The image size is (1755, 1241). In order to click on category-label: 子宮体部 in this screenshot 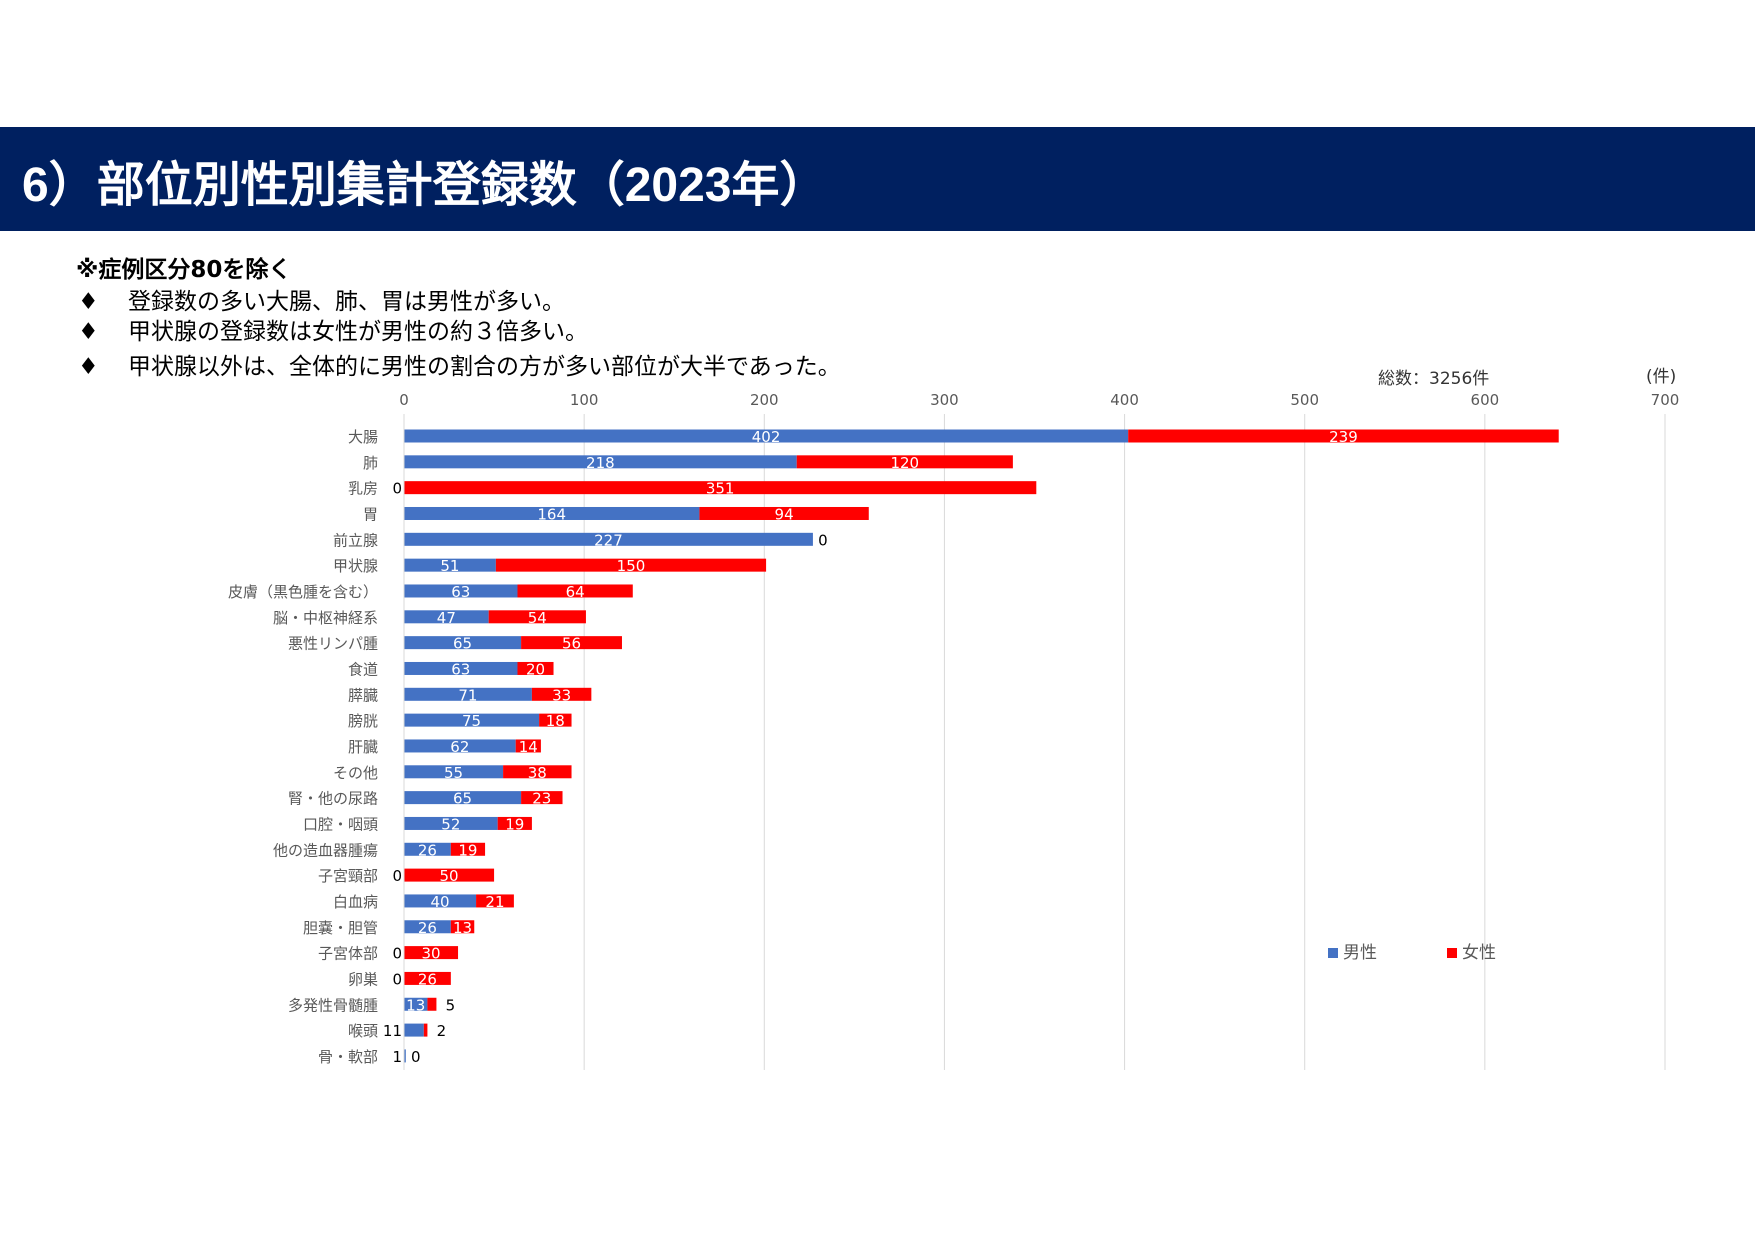, I will do `click(348, 954)`.